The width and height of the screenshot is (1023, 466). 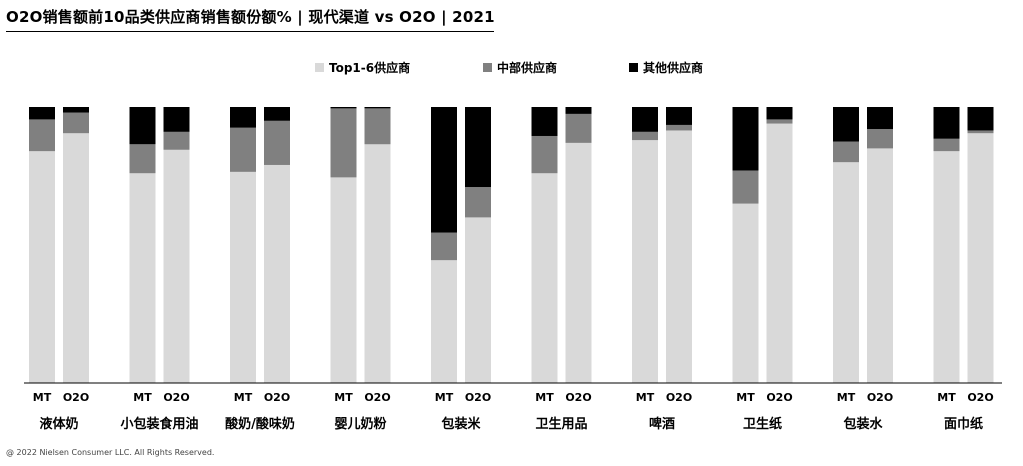 What do you see at coordinates (478, 147) in the screenshot?
I see `bar-5-o2o-other` at bounding box center [478, 147].